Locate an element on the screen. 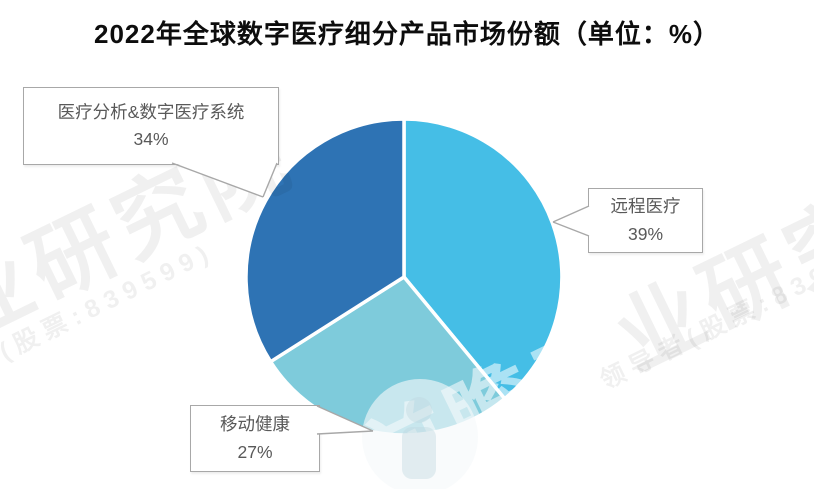  callout-label-mobile-health: 移动健康 is located at coordinates (255, 424).